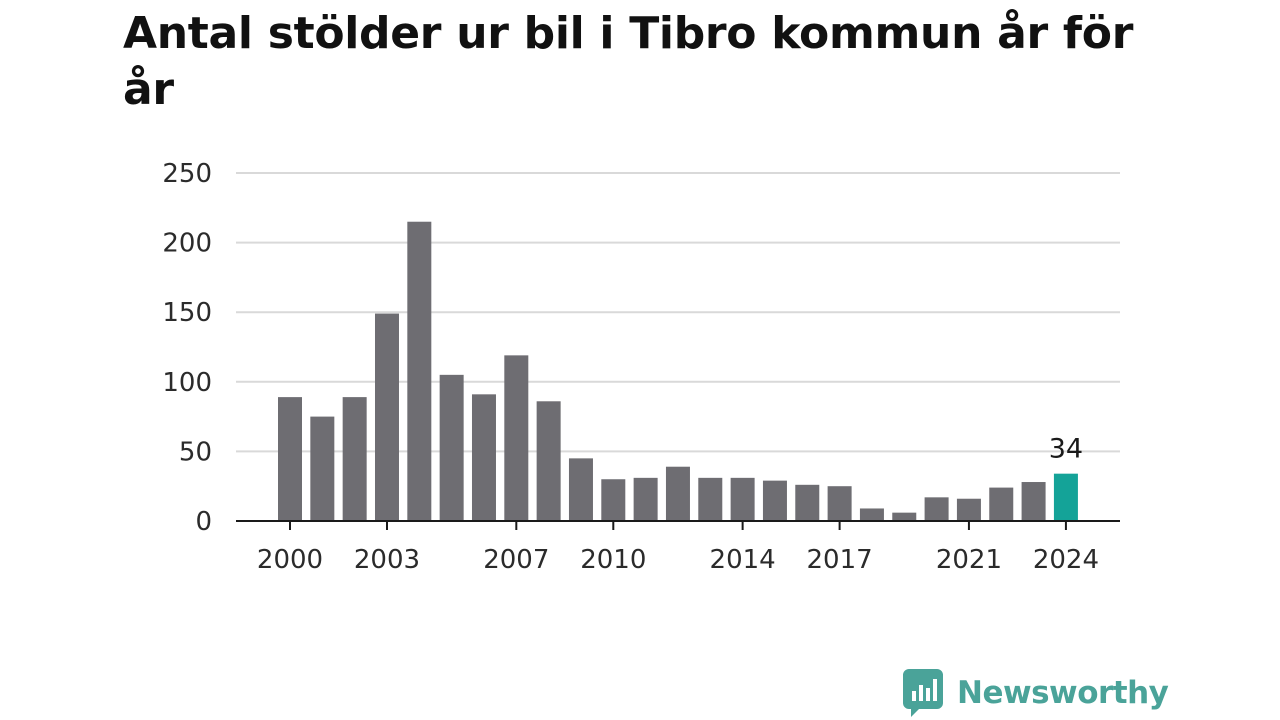  Describe the element at coordinates (1033, 501) in the screenshot. I see `bar-2023` at that location.